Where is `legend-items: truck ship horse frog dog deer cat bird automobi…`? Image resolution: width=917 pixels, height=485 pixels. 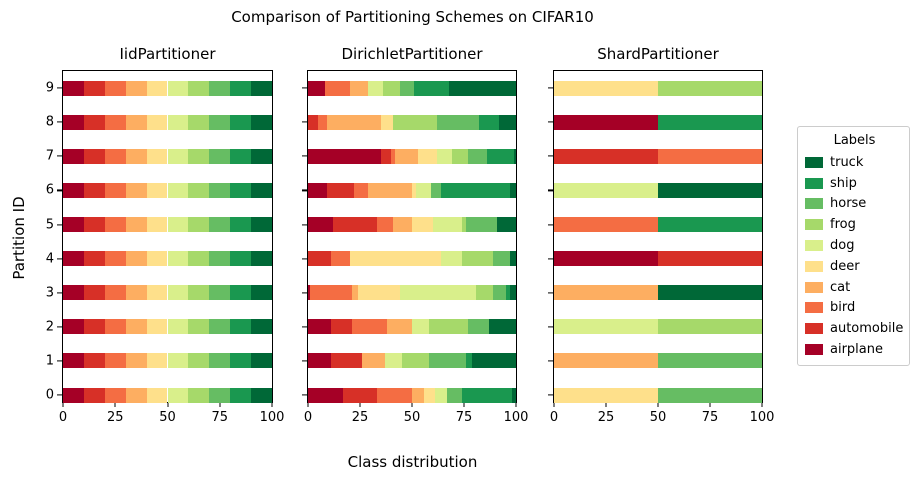
legend-items: truck ship horse frog dog deer cat bird automobi… is located at coordinates (854, 256).